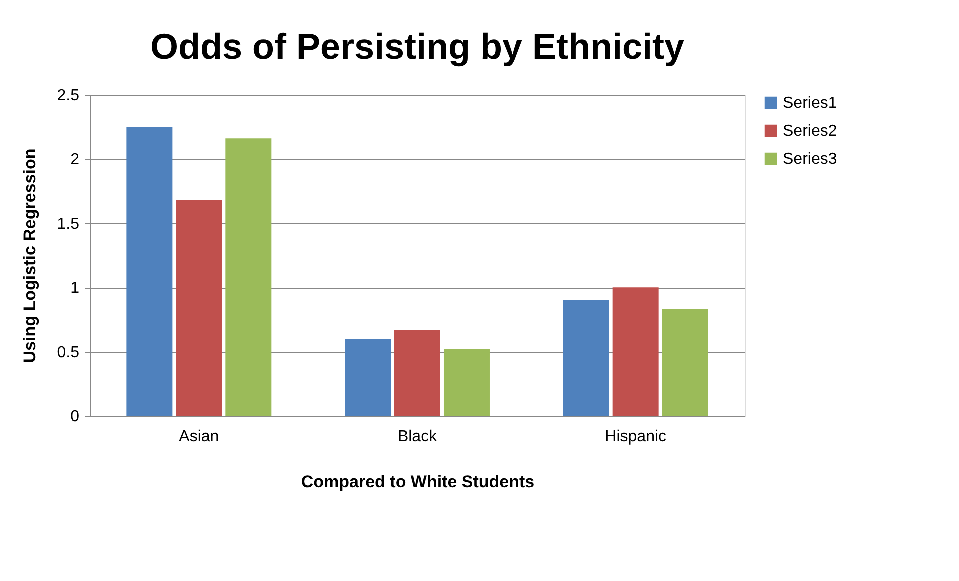  Describe the element at coordinates (417, 46) in the screenshot. I see `chart-title: Odds of Persisting by Ethnicity` at that location.